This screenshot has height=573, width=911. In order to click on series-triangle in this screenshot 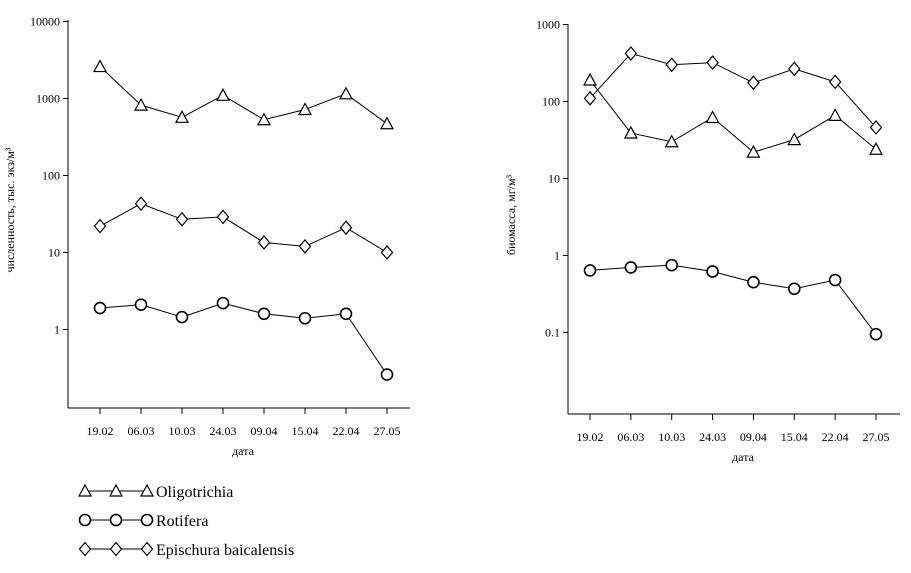, I will do `click(243, 94)`.